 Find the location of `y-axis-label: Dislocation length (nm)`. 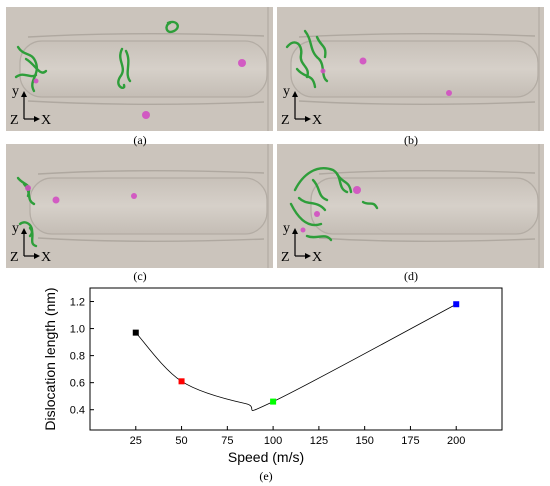

y-axis-label: Dislocation length (nm) is located at coordinates (50, 358).